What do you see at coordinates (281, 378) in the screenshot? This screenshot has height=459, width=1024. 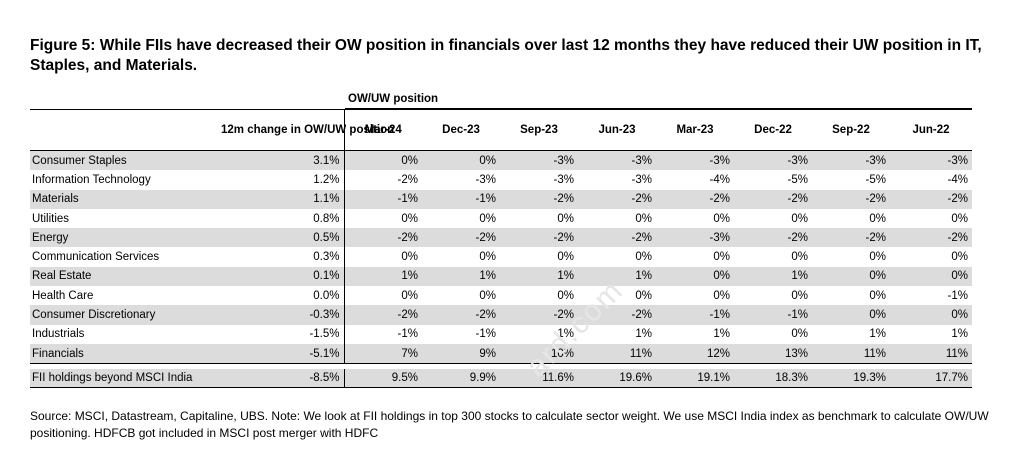 I see `total-change: -8.5%` at bounding box center [281, 378].